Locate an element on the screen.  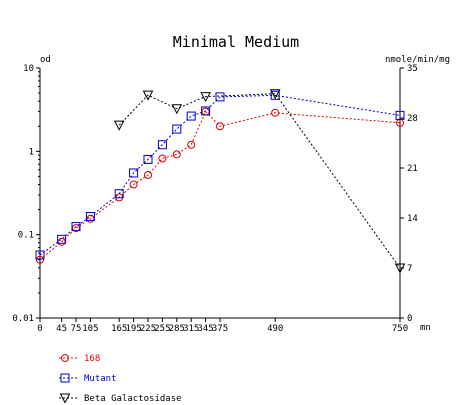
x-tick-label: 165 is located at coordinates (119, 329).